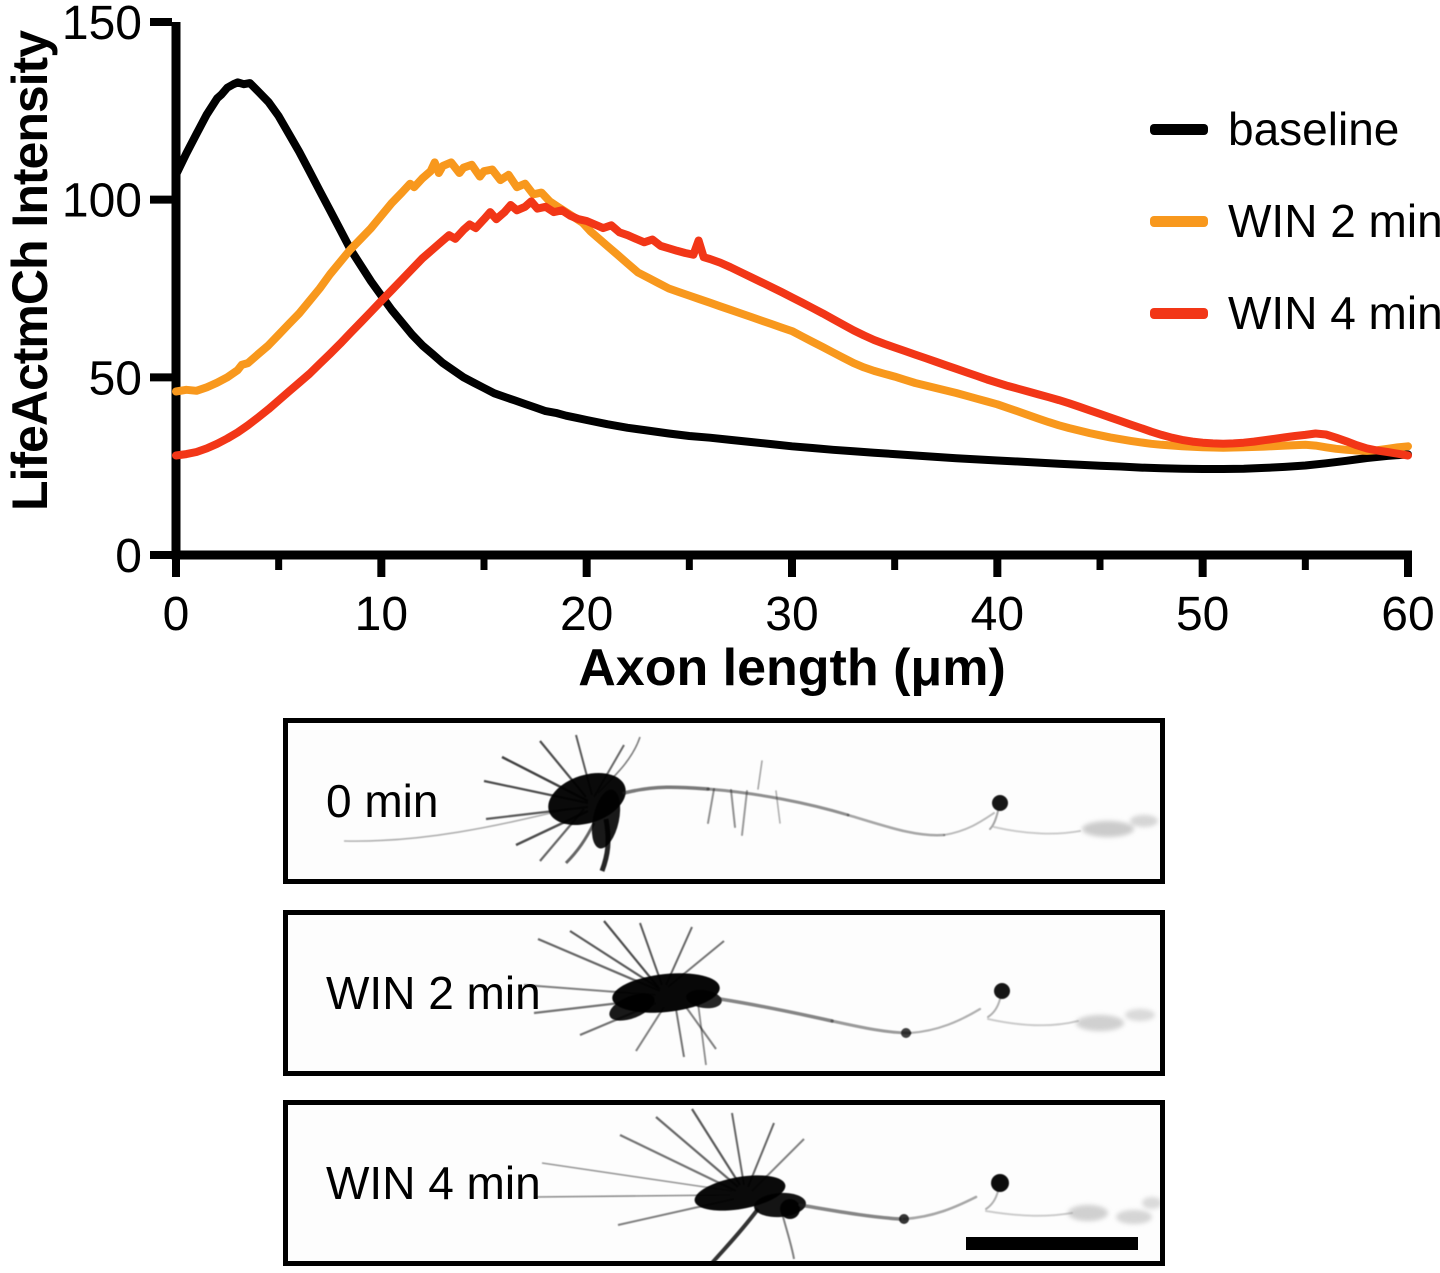 The image size is (1440, 1273). I want to click on y-tick-label: 100, so click(102, 201).